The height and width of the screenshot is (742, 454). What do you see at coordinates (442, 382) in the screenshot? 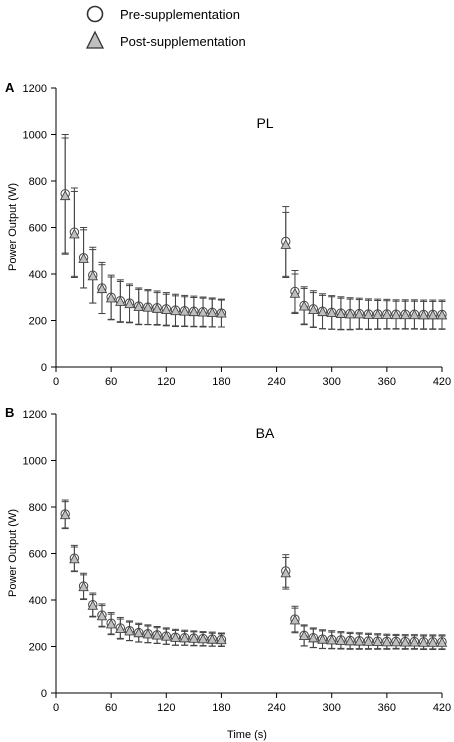
I see `x-tick-label: 420` at bounding box center [442, 382].